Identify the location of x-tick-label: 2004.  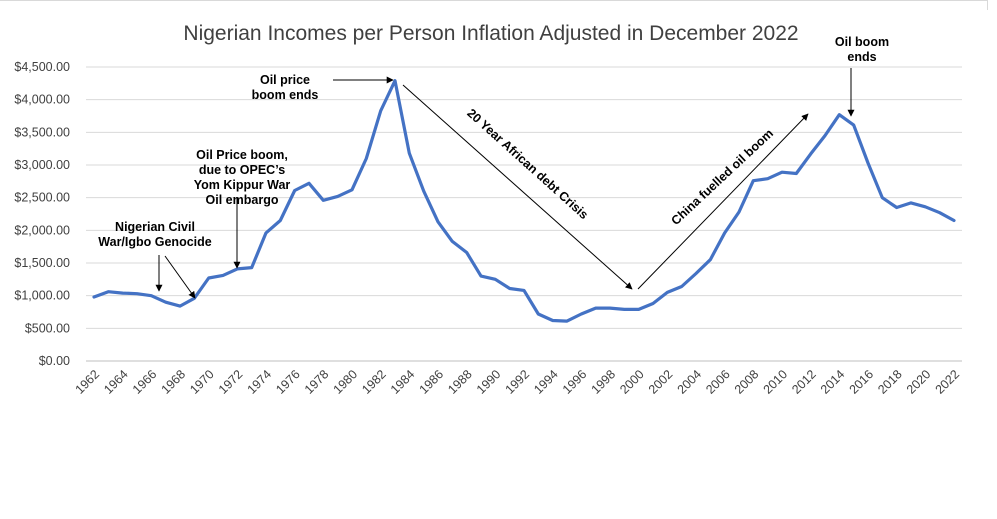
(690, 382).